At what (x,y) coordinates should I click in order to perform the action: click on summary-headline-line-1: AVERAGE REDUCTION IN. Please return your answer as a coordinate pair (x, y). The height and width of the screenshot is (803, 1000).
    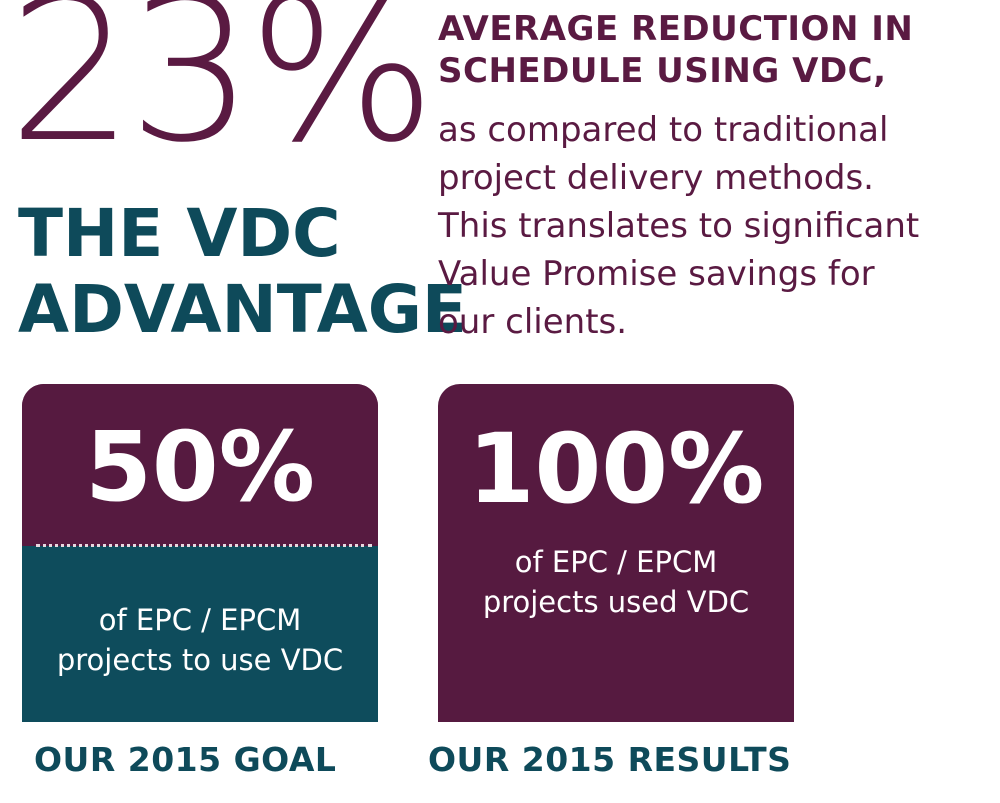
    Looking at the image, I should click on (676, 29).